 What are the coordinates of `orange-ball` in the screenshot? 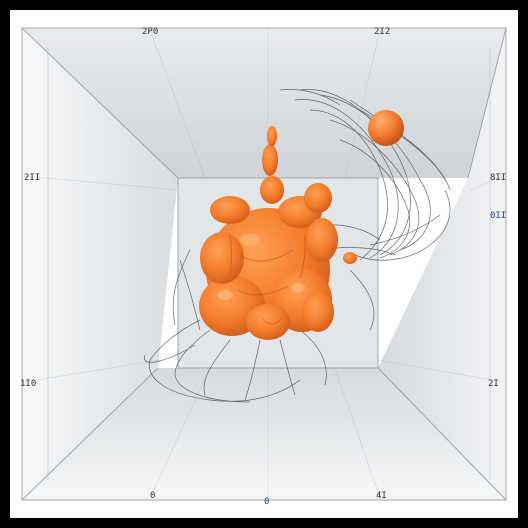 It's located at (386, 128).